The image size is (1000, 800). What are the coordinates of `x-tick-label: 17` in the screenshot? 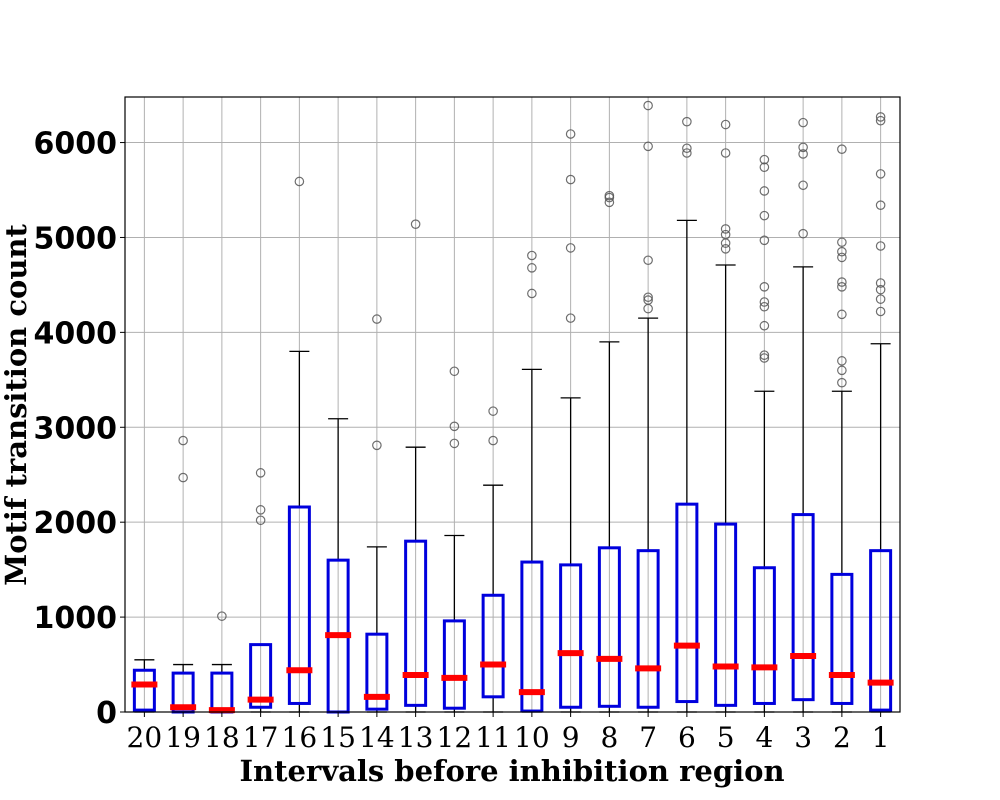 It's located at (261, 737).